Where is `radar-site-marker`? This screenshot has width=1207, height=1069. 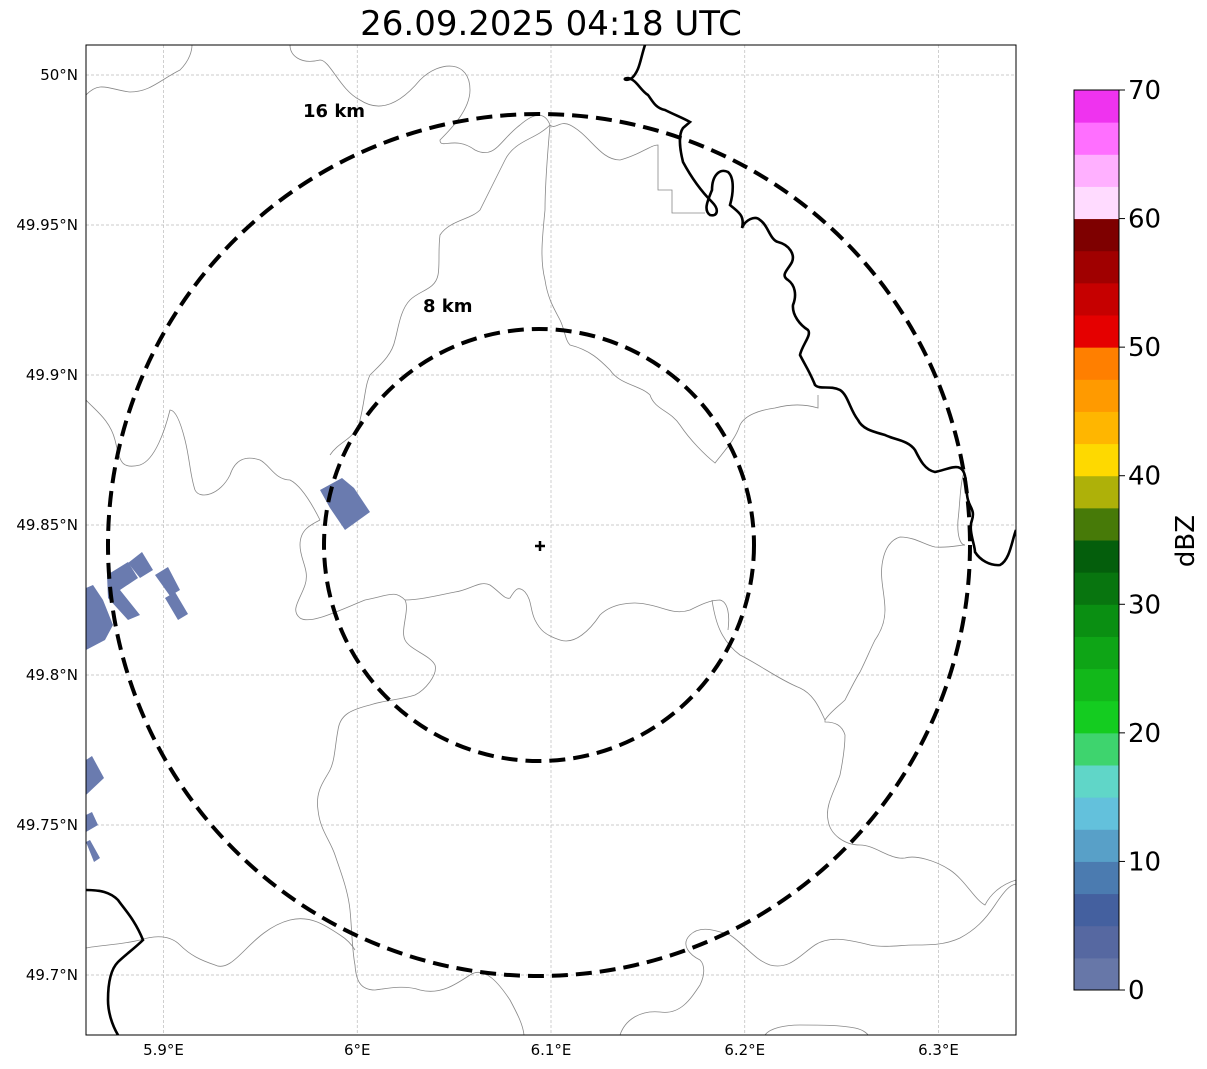
radar-site-marker is located at coordinates (540, 546).